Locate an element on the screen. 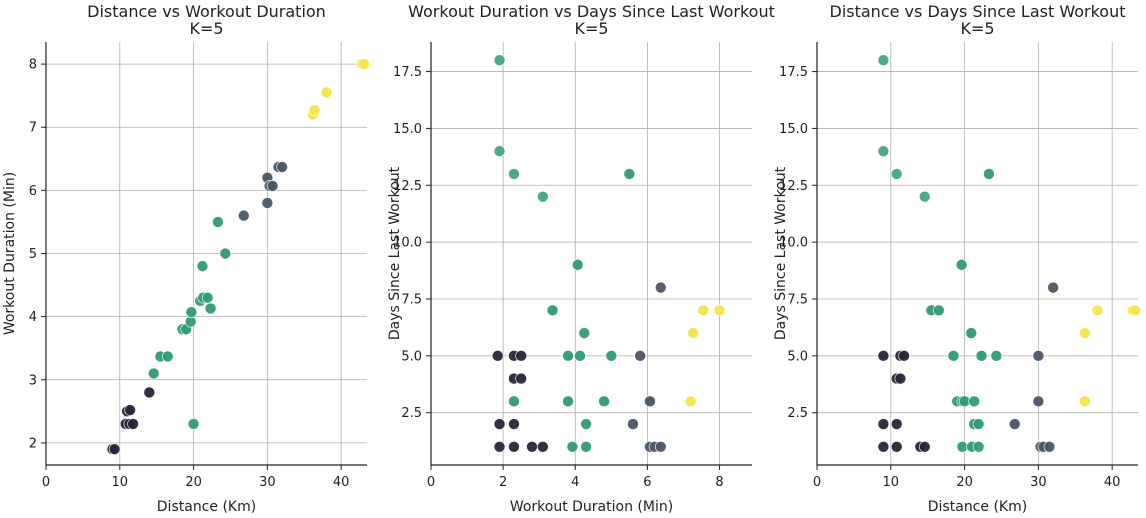 The height and width of the screenshot is (518, 1146). chart-title: Distance vs Days Since Last Workout is located at coordinates (978, 11).